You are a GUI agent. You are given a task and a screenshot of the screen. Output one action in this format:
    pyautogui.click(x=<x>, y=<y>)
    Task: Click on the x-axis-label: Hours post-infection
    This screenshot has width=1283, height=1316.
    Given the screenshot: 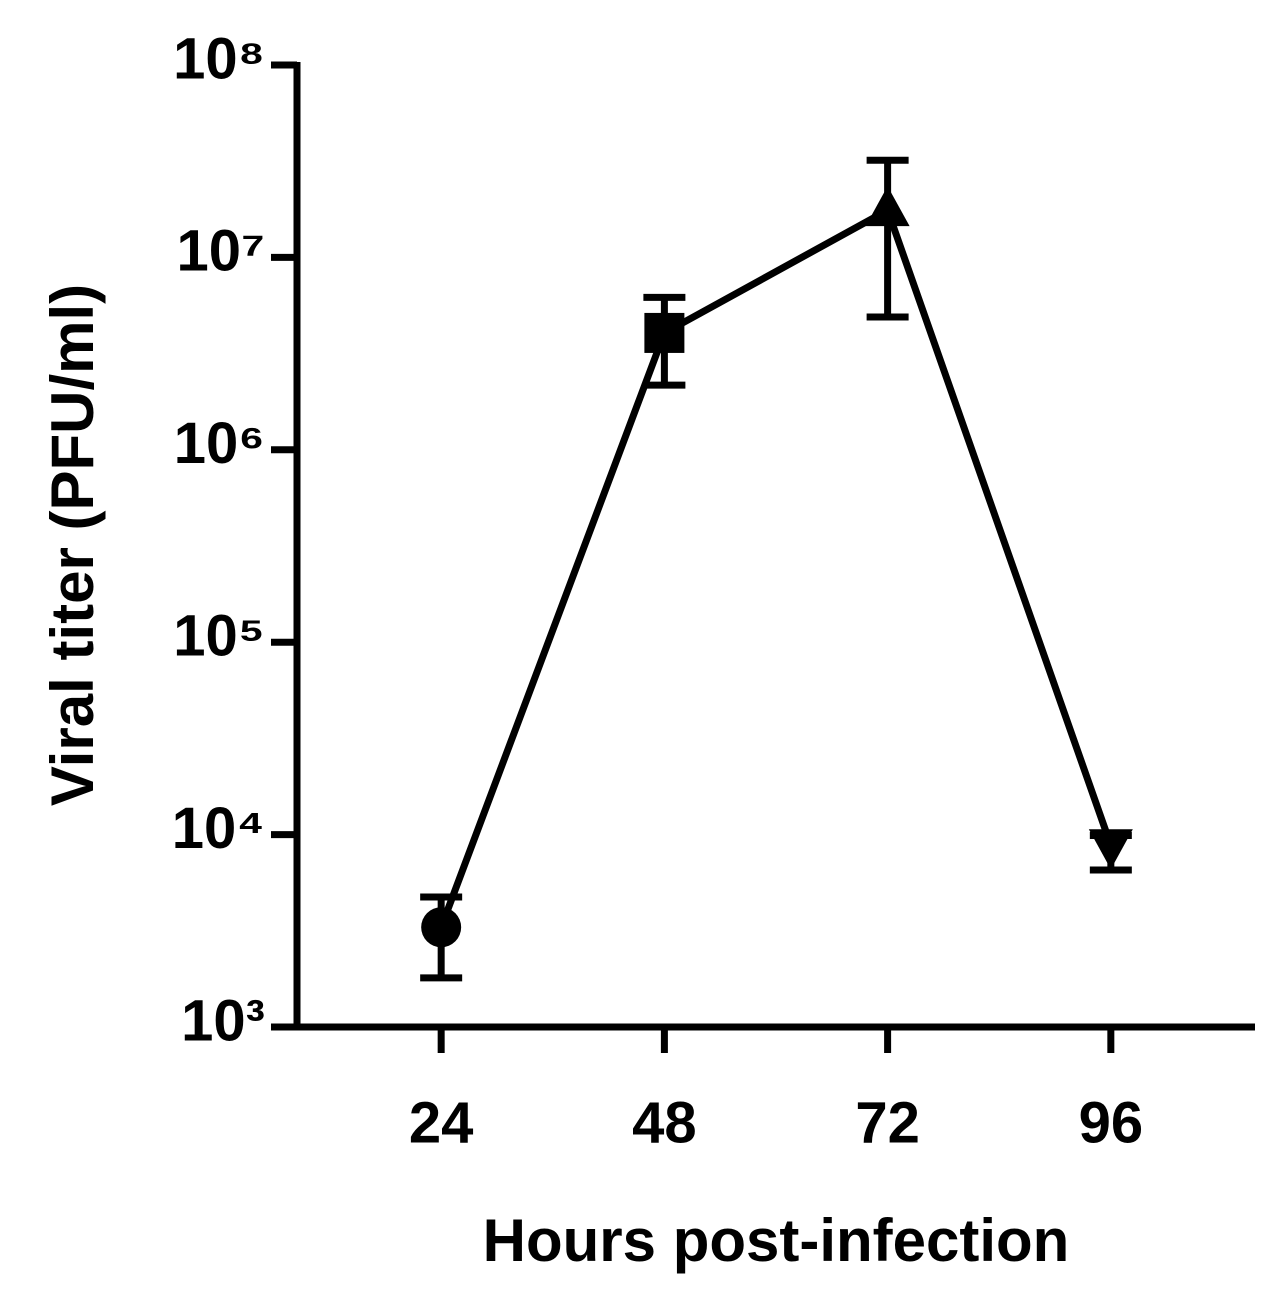 What is the action you would take?
    pyautogui.click(x=776, y=1240)
    